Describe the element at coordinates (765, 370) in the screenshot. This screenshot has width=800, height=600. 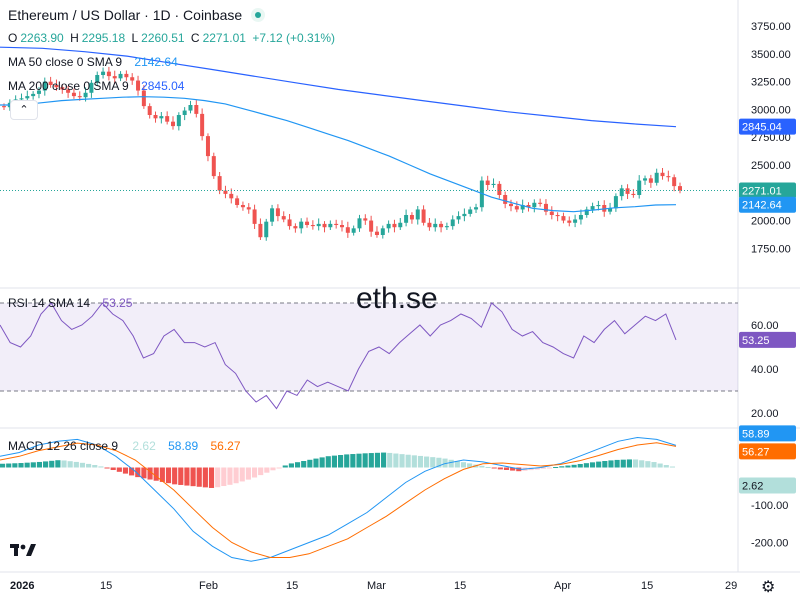
I see `rsi-axis-tick: 40.00` at that location.